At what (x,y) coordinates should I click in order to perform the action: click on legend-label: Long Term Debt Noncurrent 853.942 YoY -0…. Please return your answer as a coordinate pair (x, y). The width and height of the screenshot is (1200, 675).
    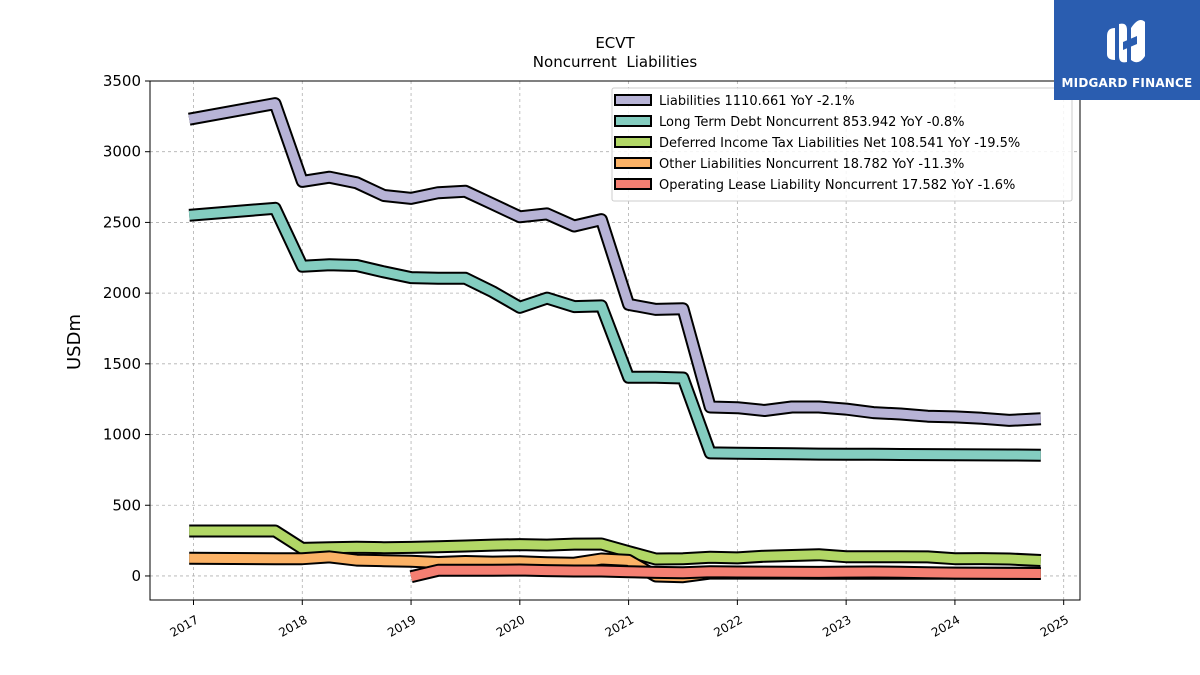
    Looking at the image, I should click on (812, 122).